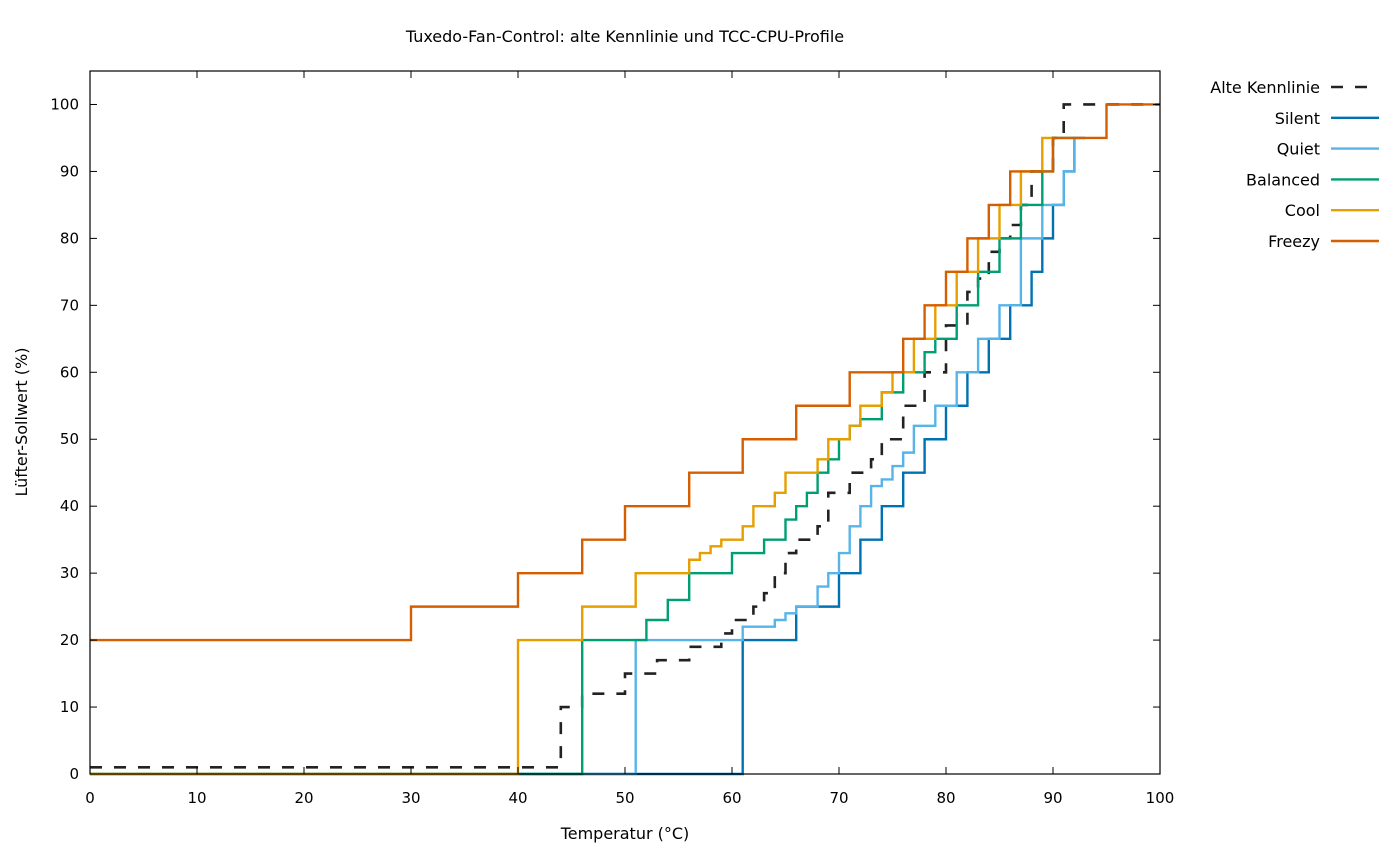  What do you see at coordinates (69, 506) in the screenshot?
I see `y-tick-label: 40` at bounding box center [69, 506].